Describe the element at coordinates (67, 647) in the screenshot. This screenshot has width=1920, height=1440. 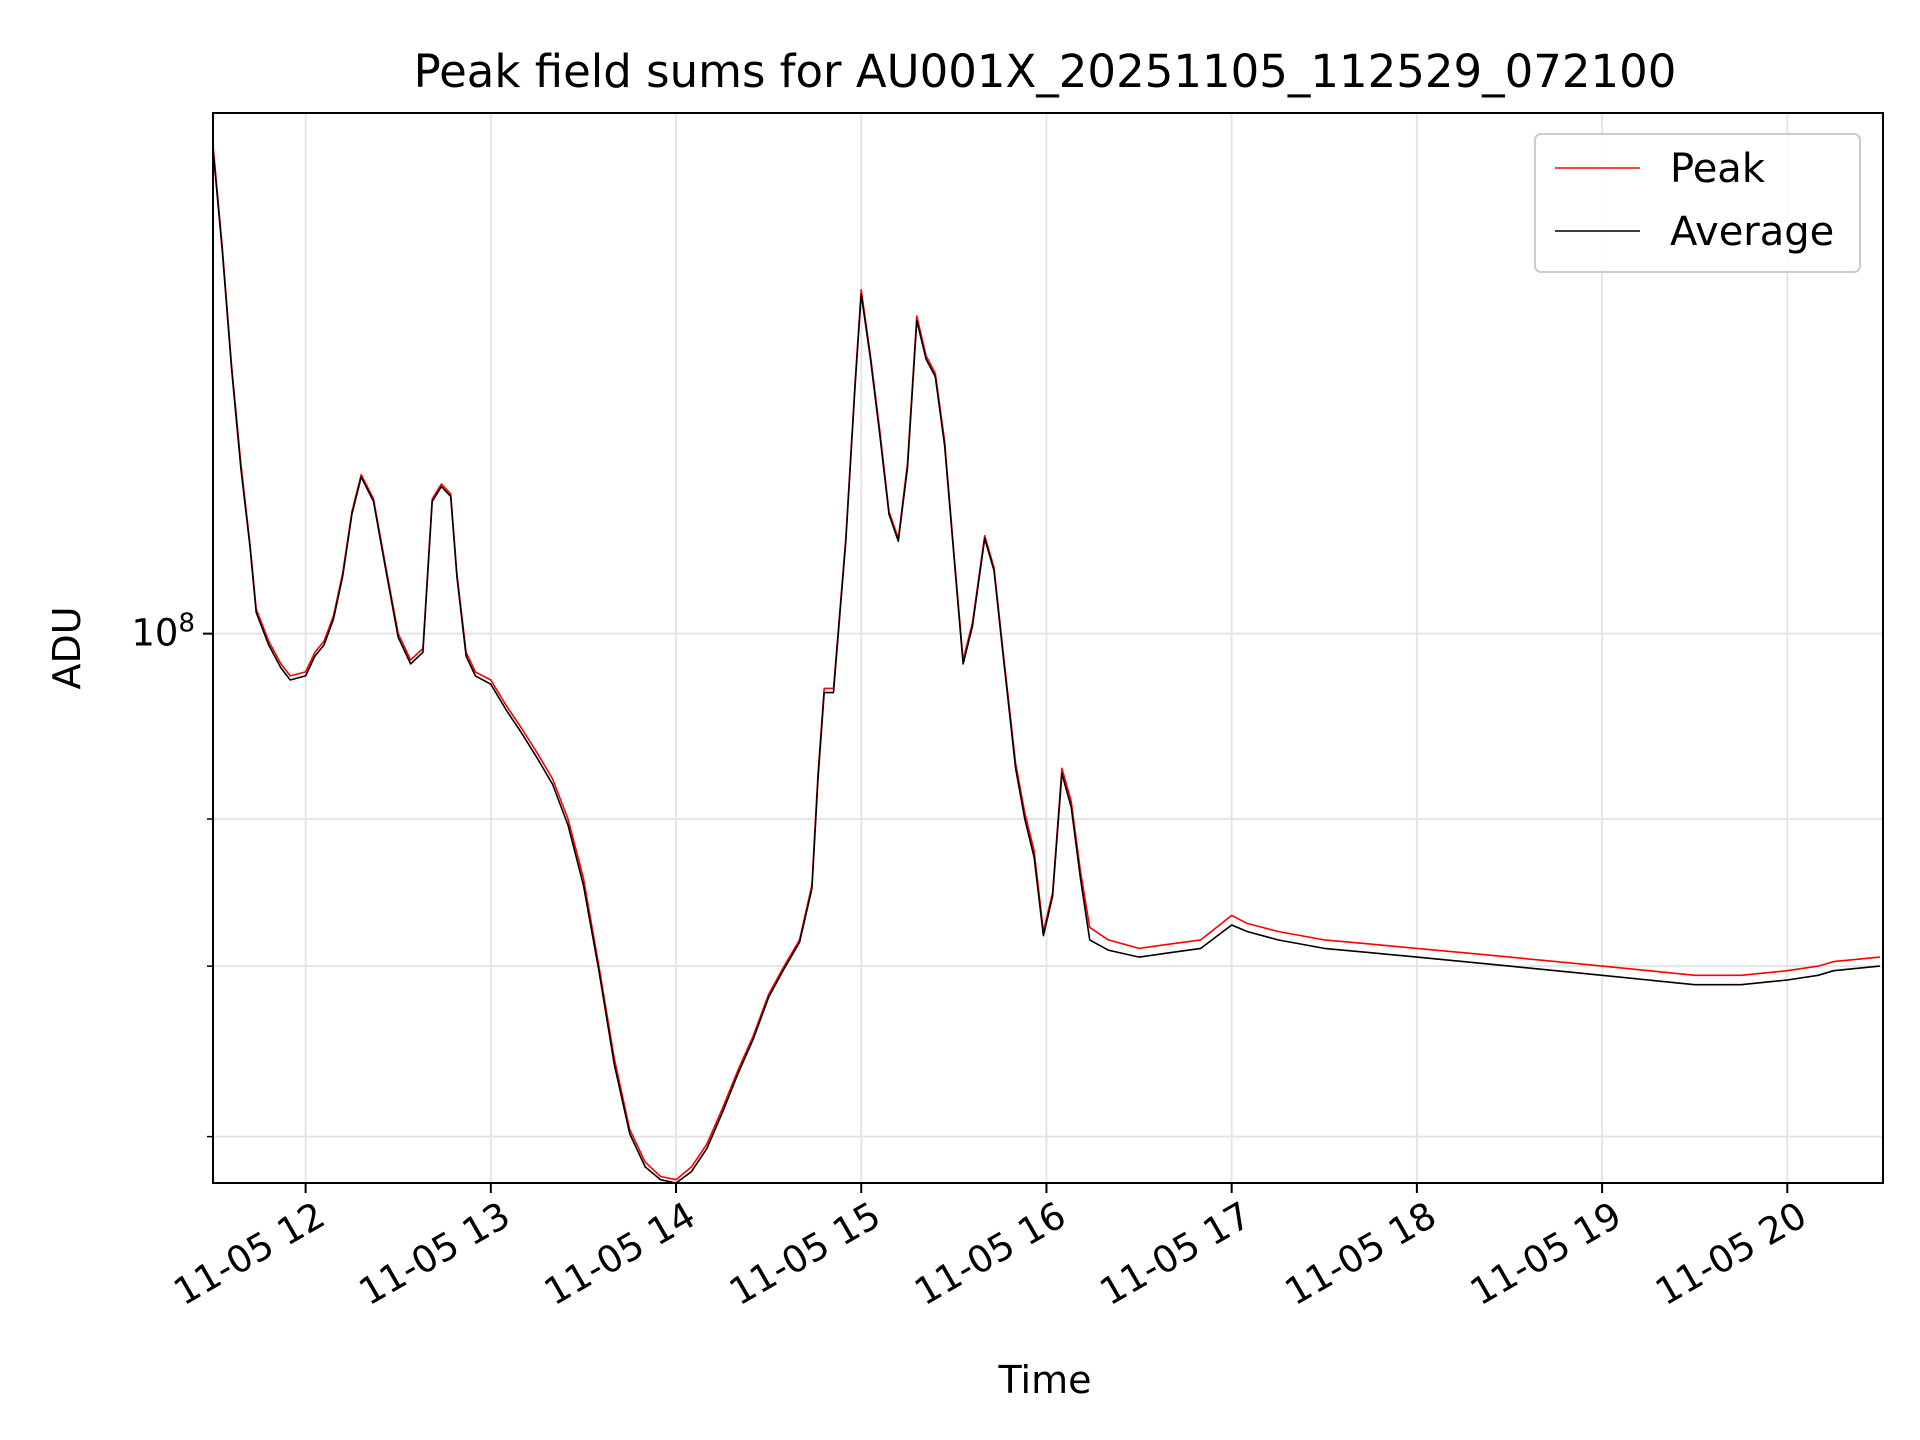
I see `y-axis-label: ADU` at that location.